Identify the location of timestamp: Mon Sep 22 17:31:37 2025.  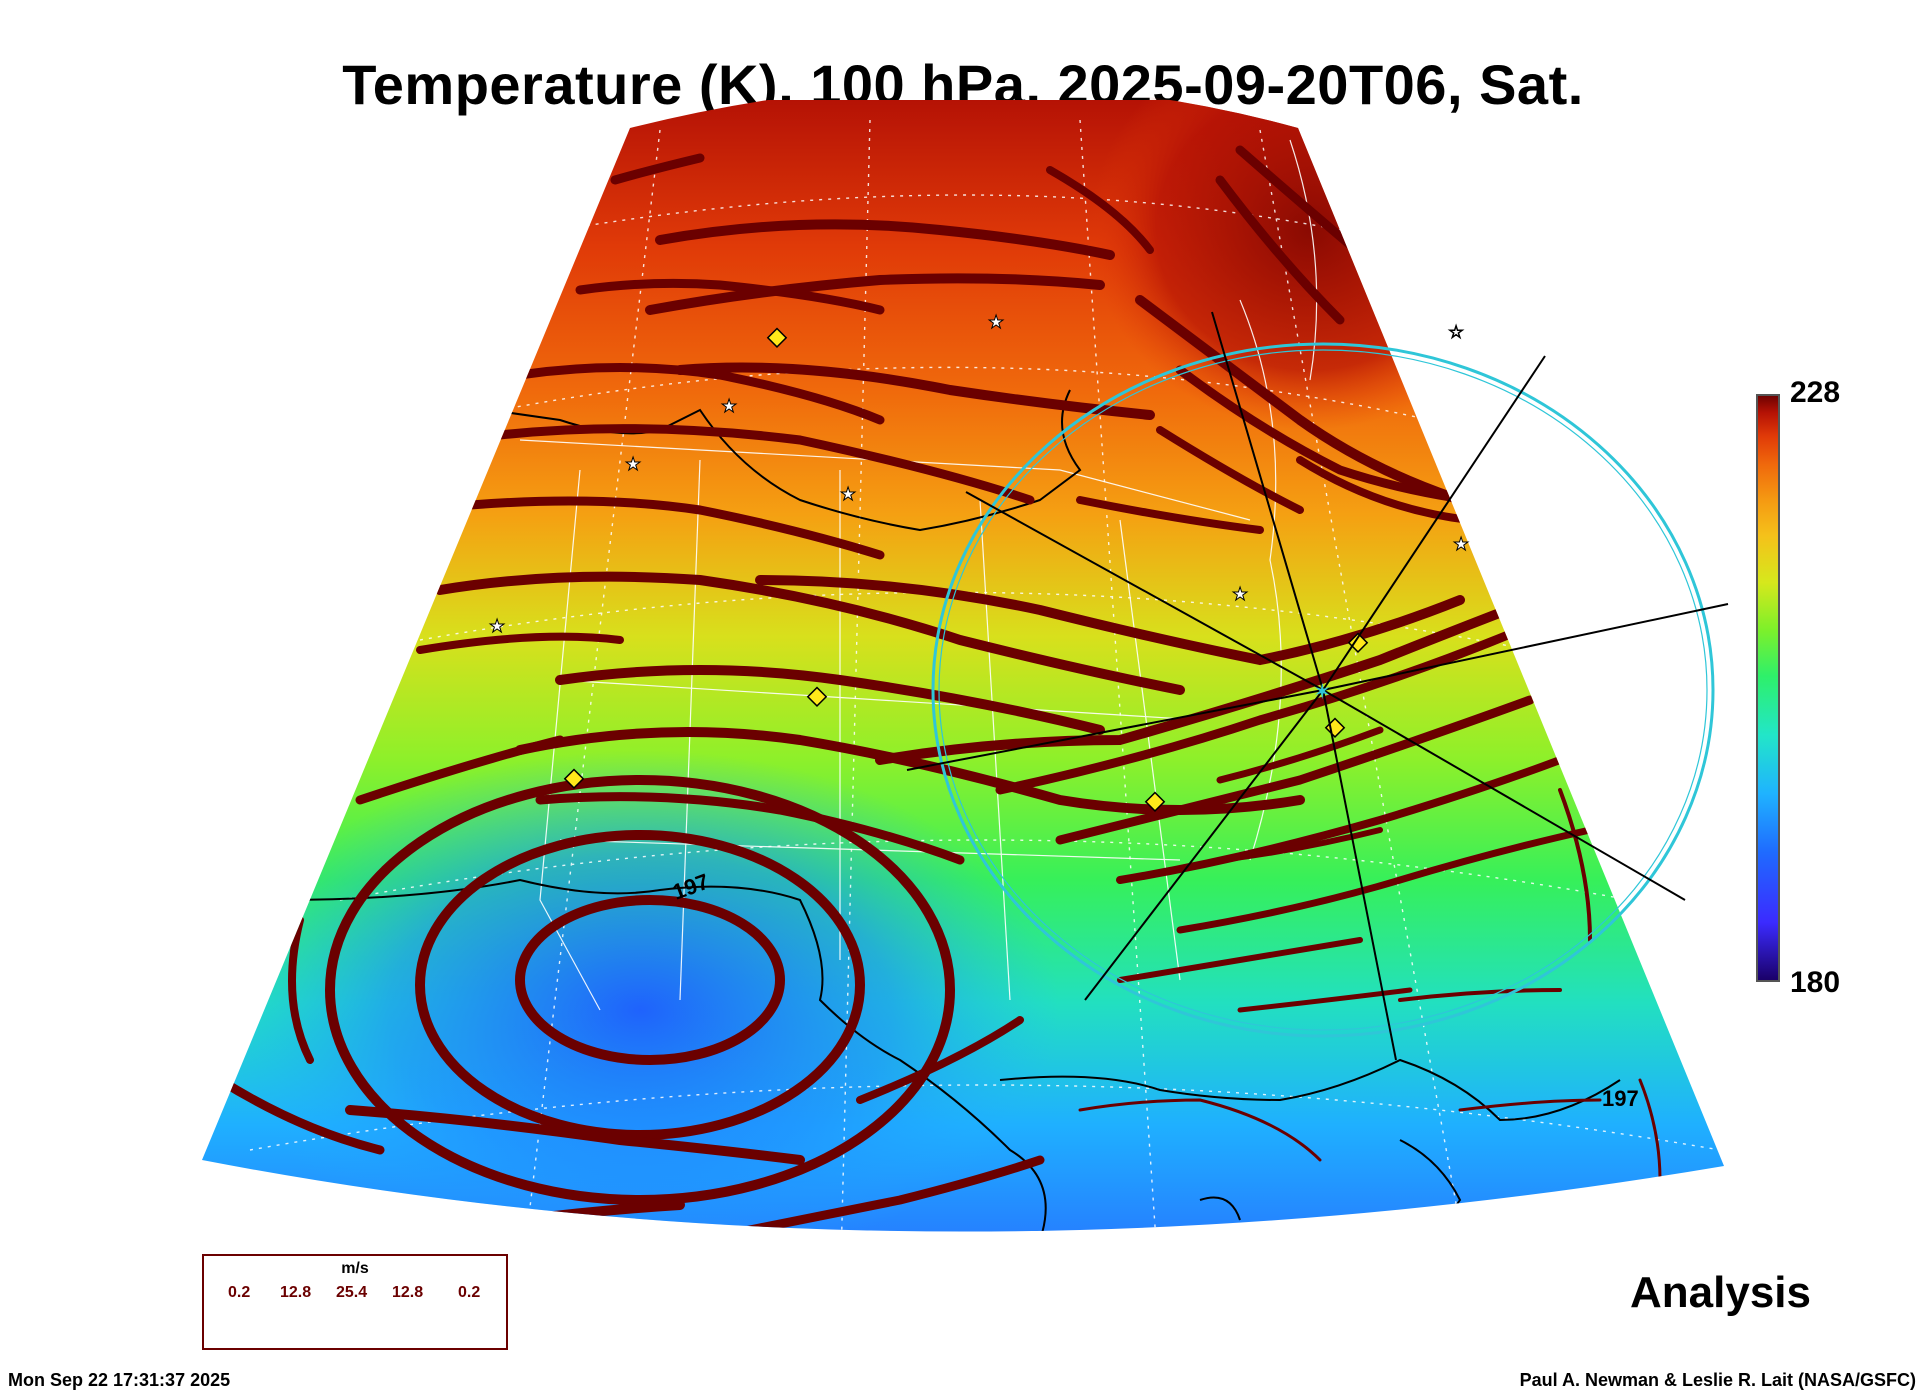
(119, 1380).